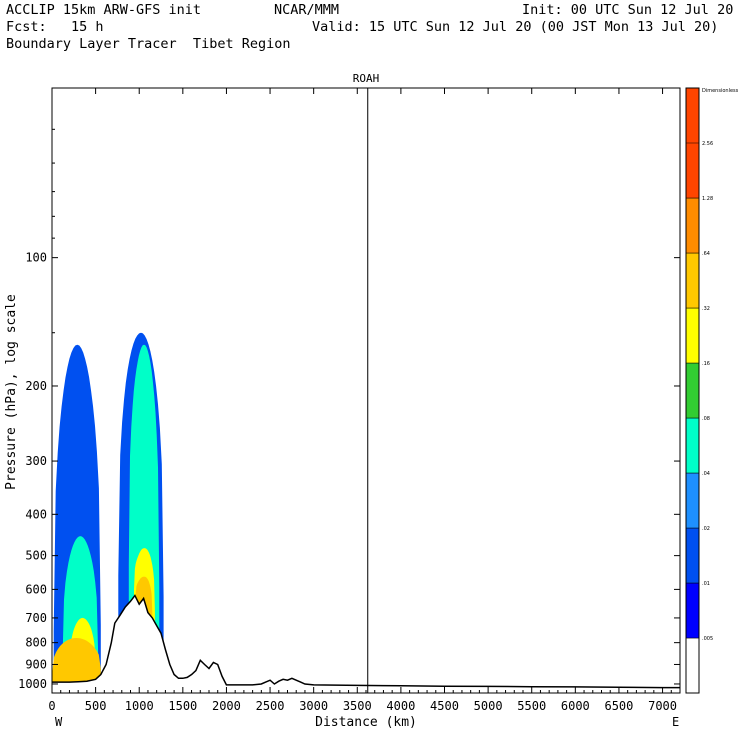 Image resolution: width=740 pixels, height=740 pixels. Describe the element at coordinates (628, 10) in the screenshot. I see `header-init-time: Init: 00 UTC Sun 12 Jul 20` at that location.